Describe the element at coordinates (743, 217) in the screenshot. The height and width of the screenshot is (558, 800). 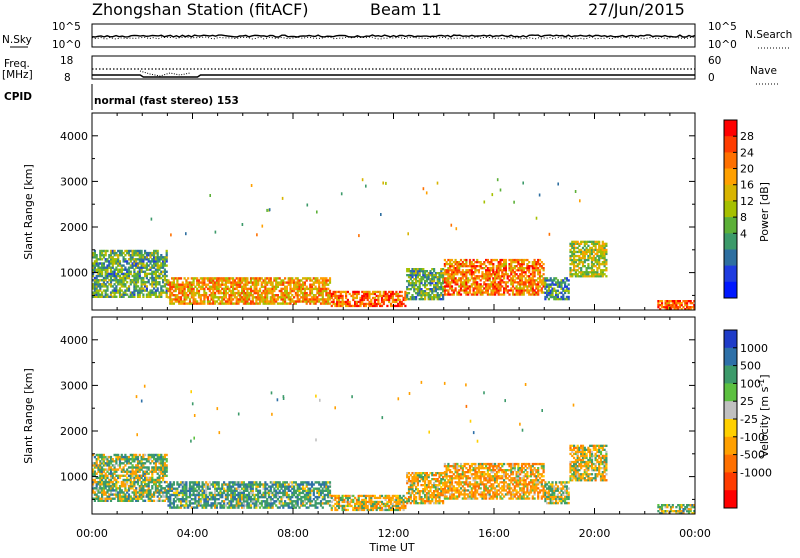
I see `colorbar-tick-label: 8` at that location.